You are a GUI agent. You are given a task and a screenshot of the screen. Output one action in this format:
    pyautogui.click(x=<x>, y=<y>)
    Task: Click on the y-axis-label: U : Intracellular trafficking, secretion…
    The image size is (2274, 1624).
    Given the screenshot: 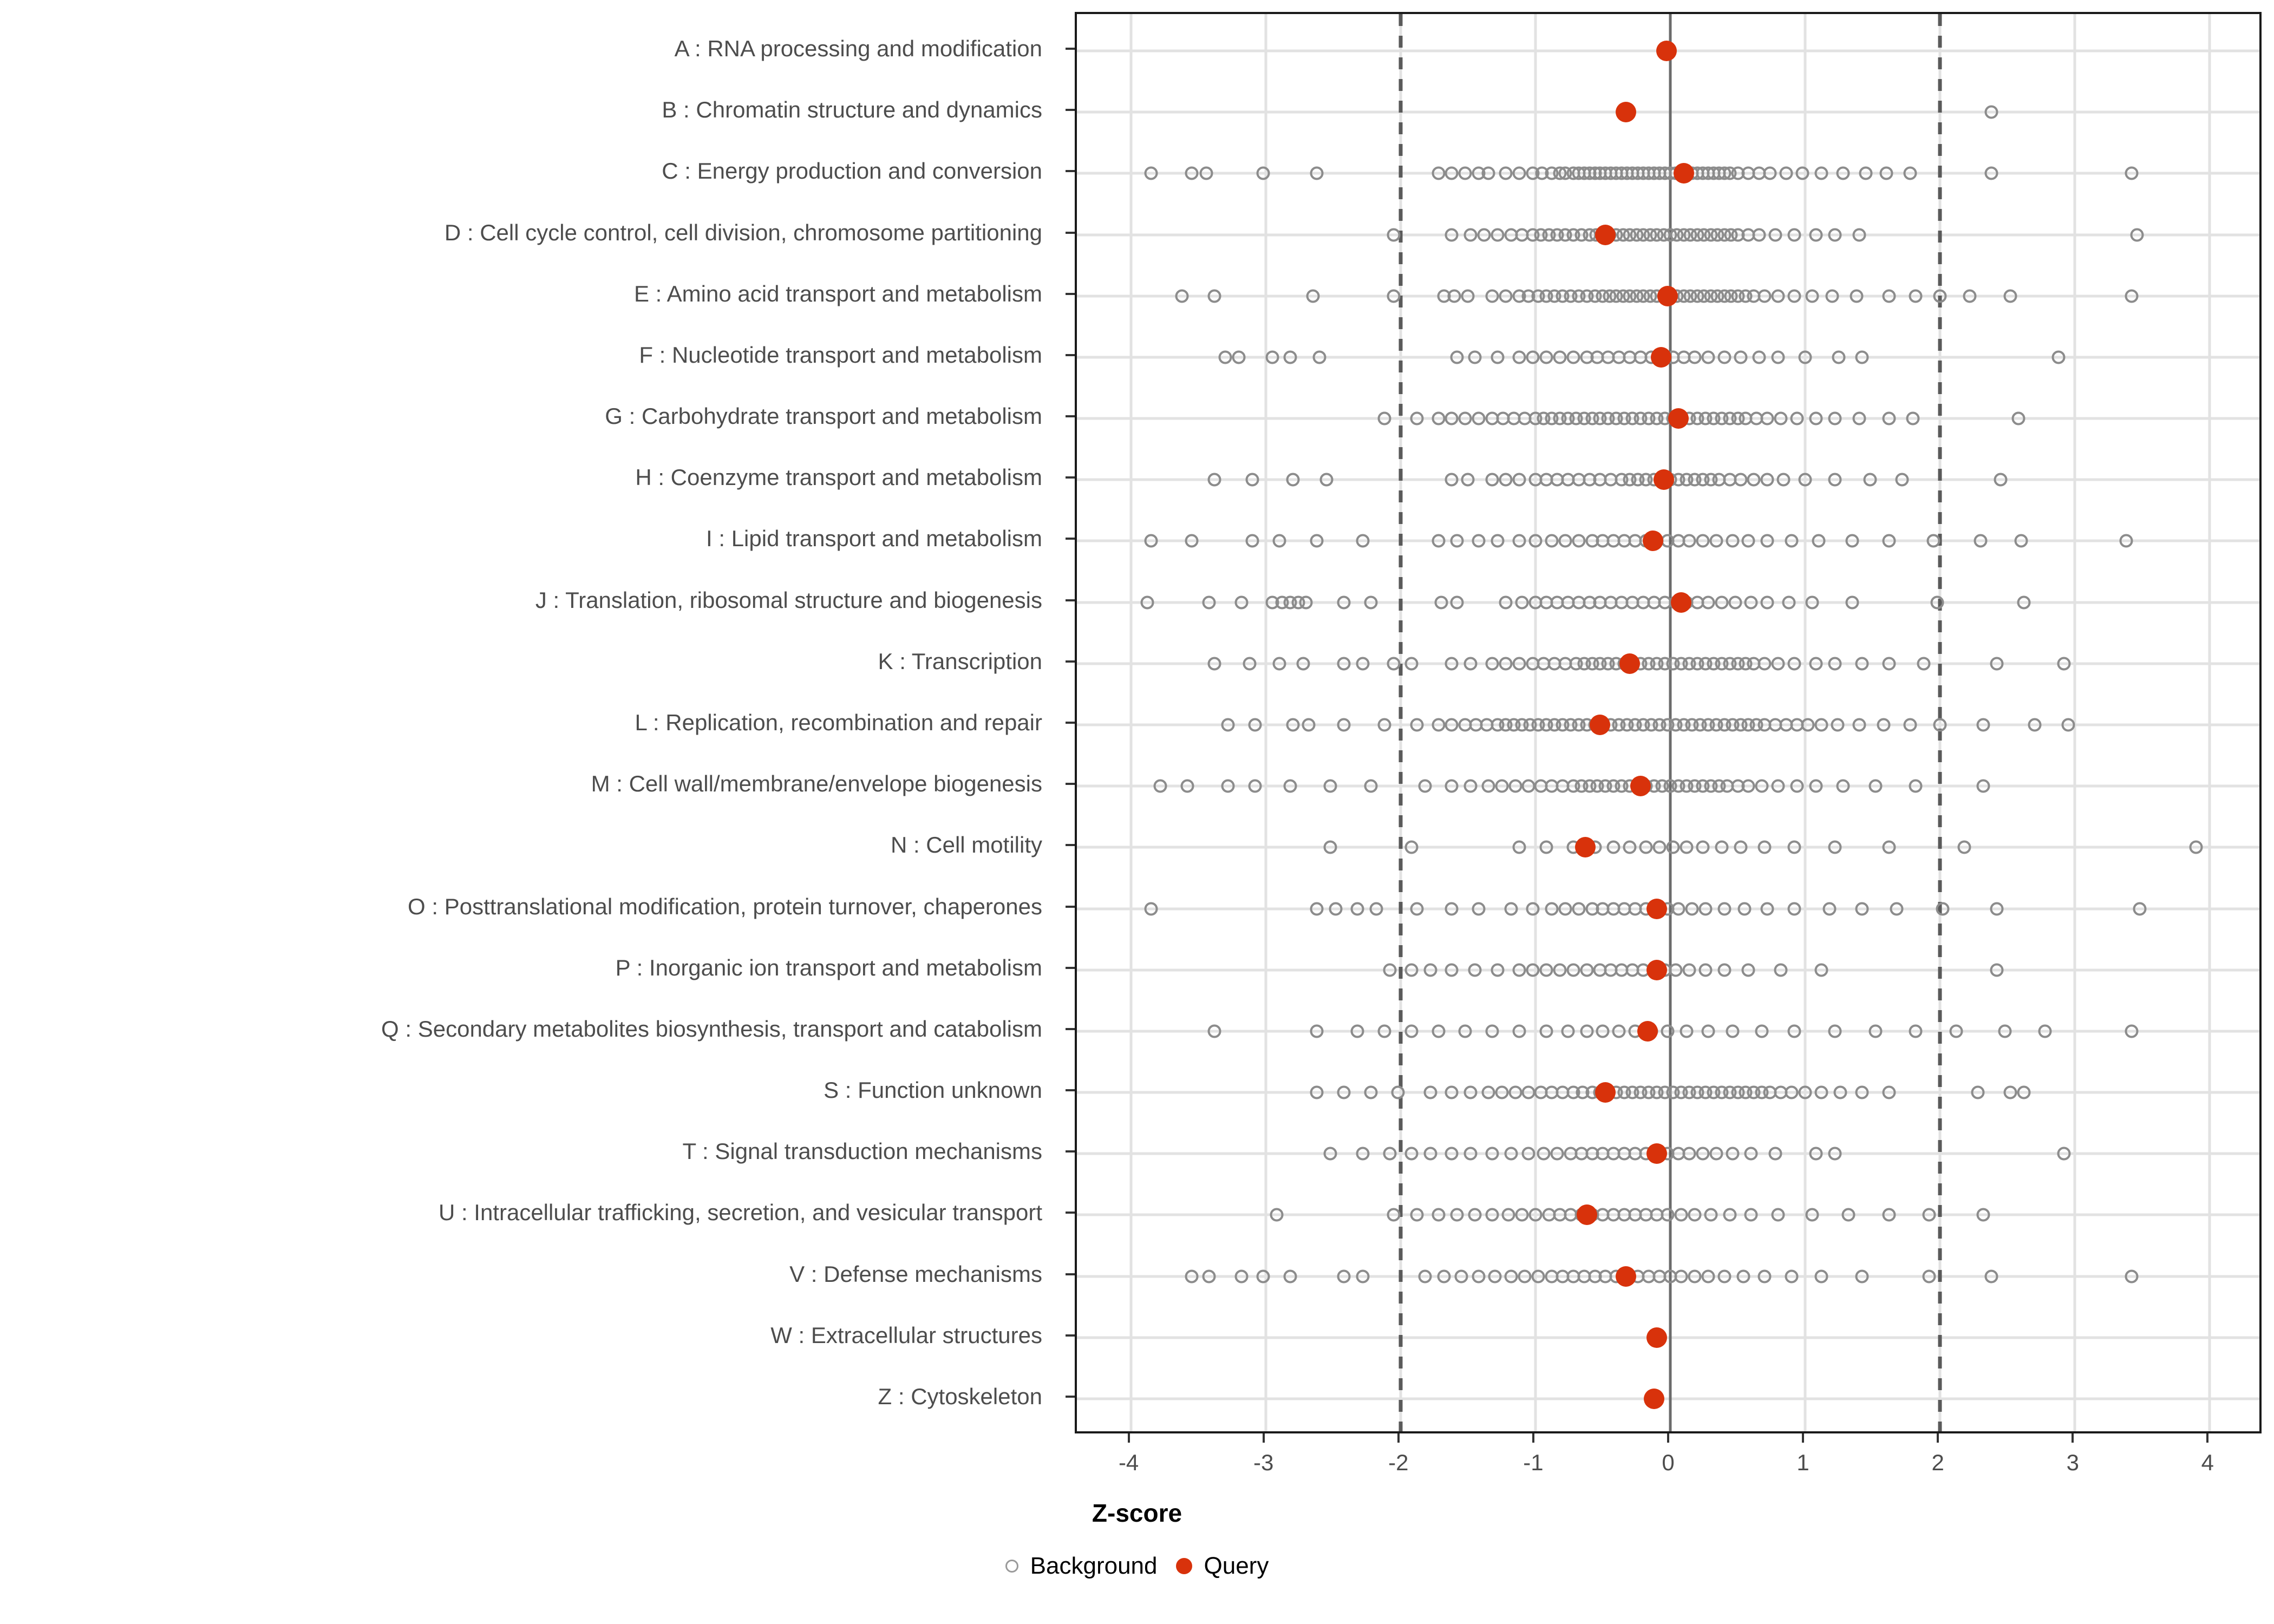 What is the action you would take?
    pyautogui.click(x=740, y=1213)
    